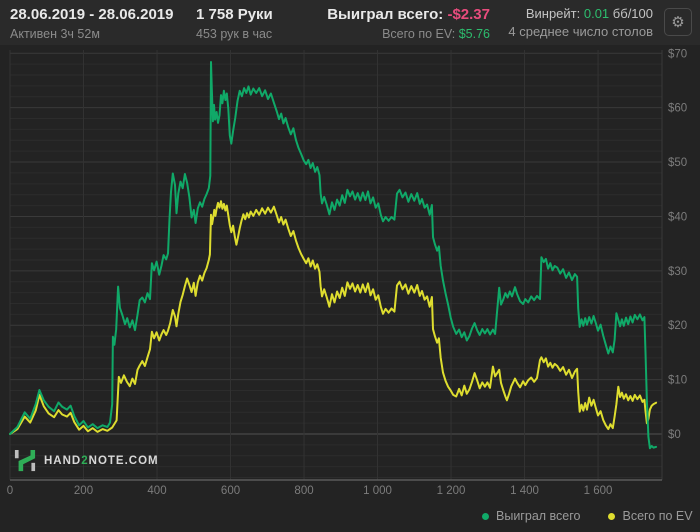  I want to click on won-value: -$2.37, so click(468, 14).